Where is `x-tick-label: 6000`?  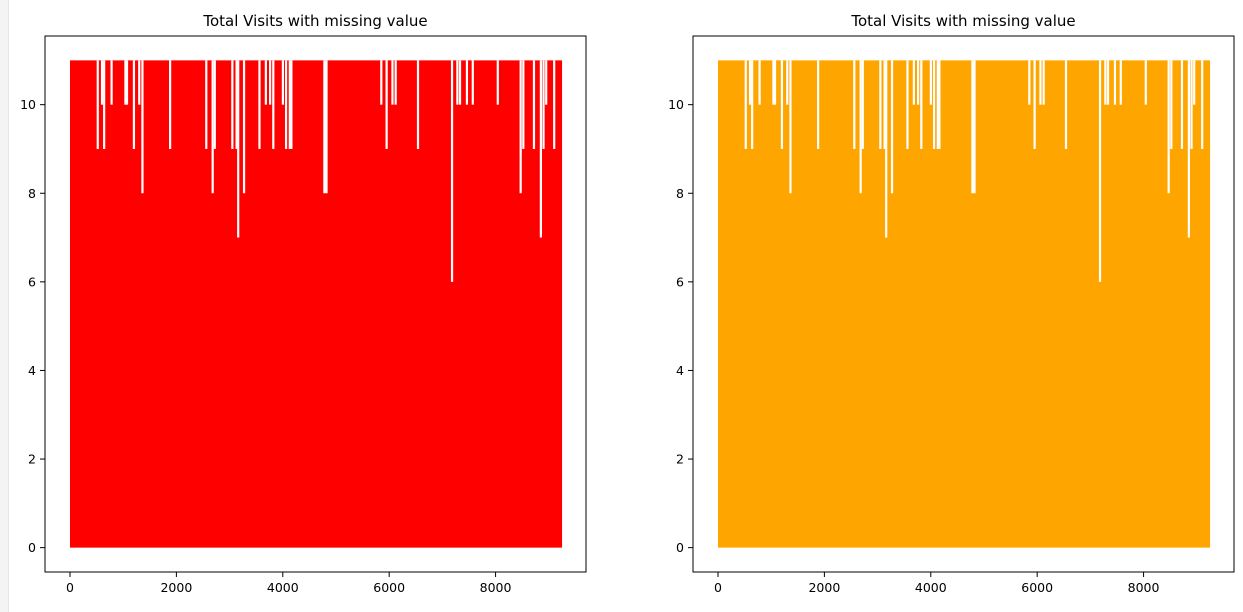 x-tick-label: 6000 is located at coordinates (389, 587).